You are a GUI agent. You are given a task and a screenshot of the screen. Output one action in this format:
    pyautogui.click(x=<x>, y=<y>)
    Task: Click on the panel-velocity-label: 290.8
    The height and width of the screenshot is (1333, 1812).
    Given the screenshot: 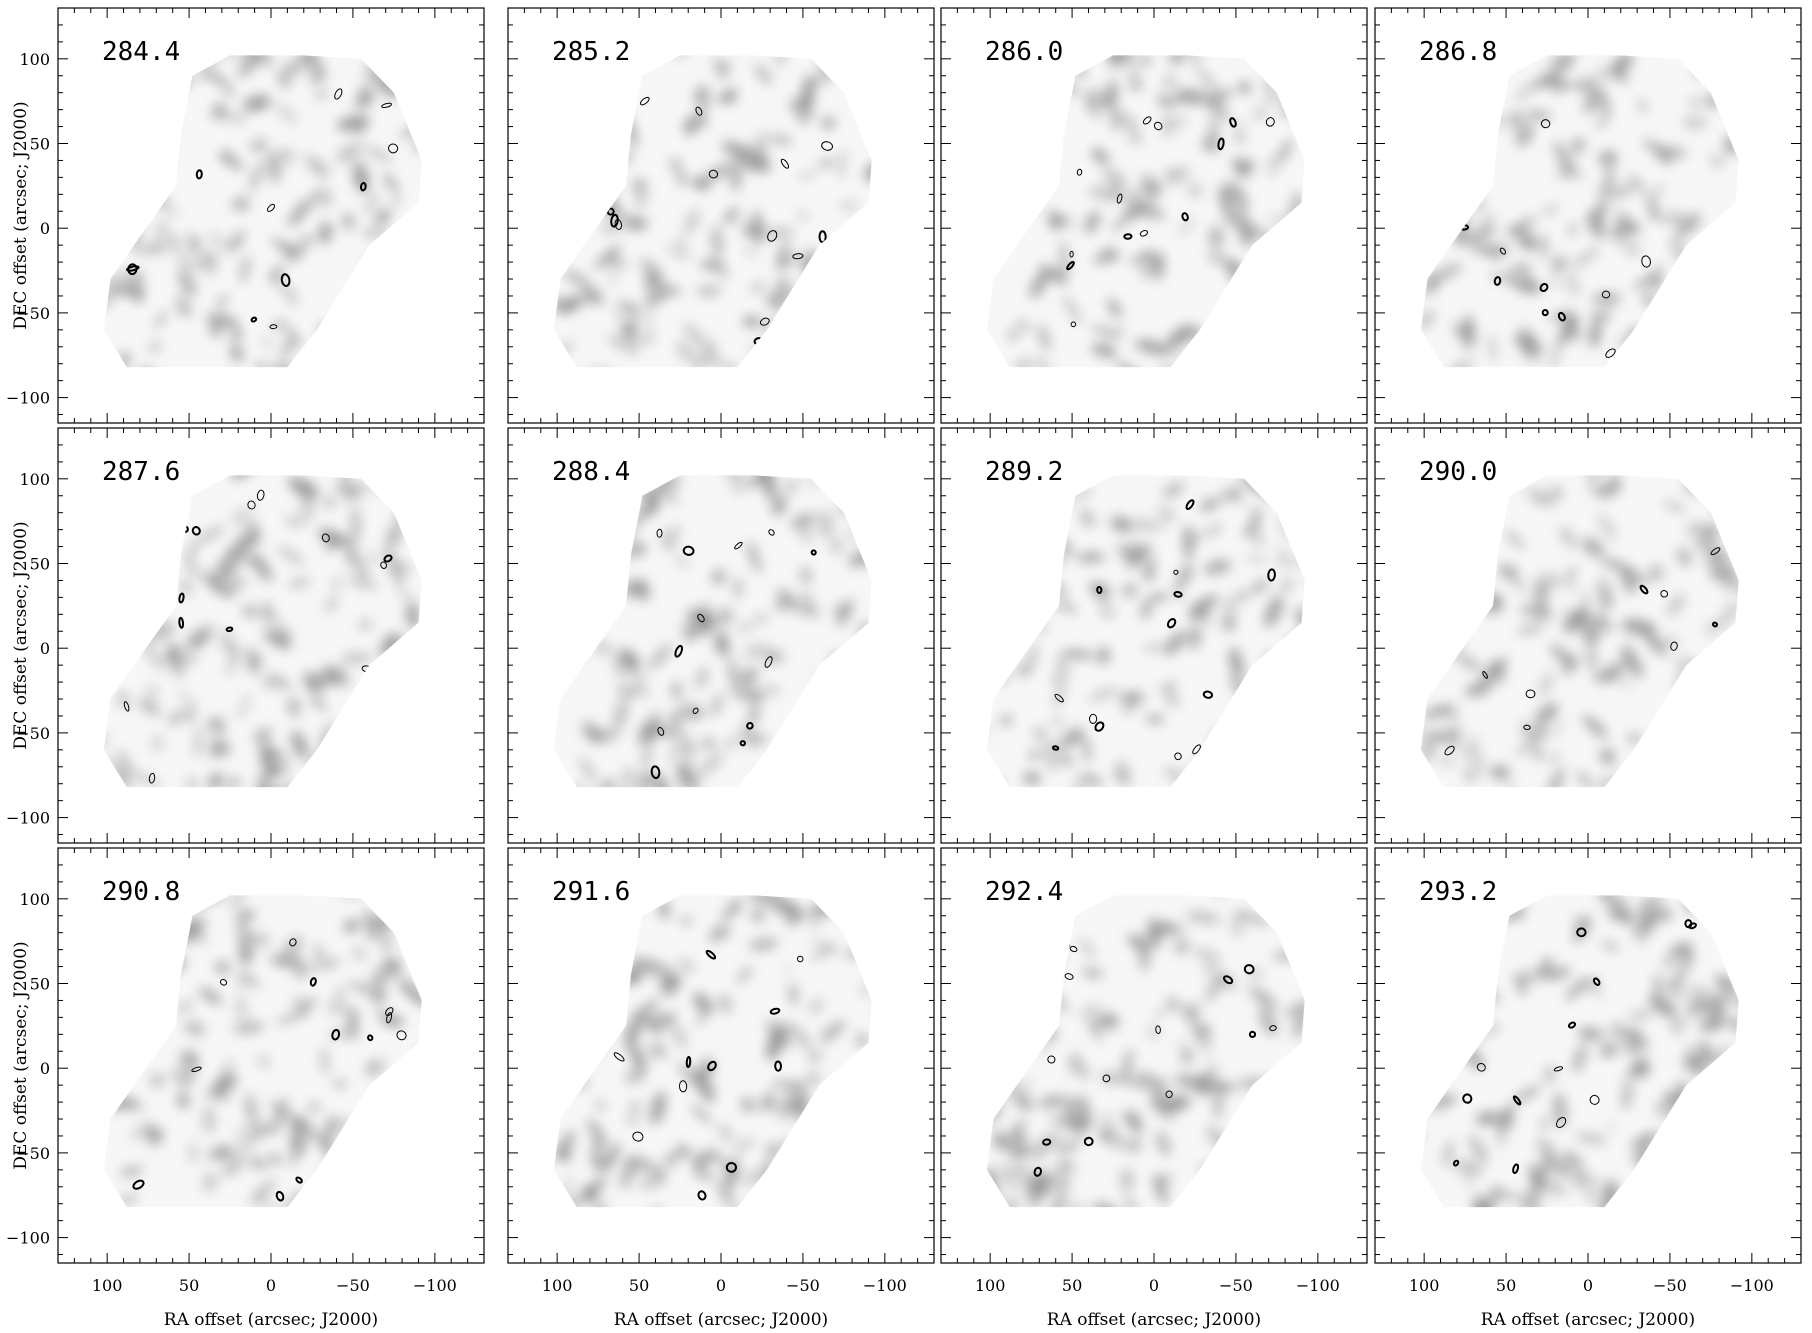 What is the action you would take?
    pyautogui.click(x=141, y=892)
    